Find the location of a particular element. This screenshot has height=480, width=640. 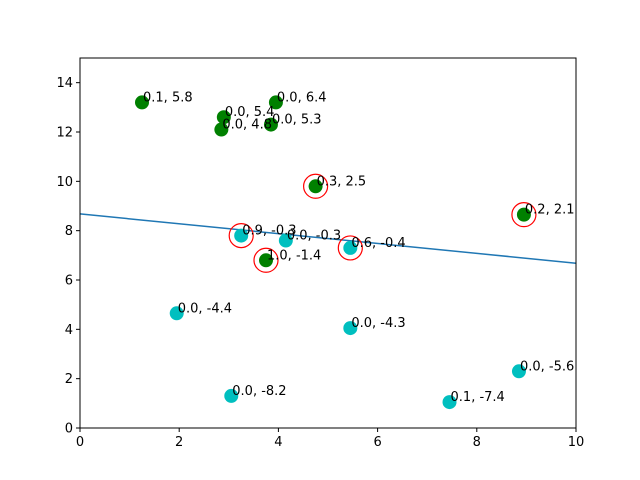

point-label-13: 0.0, -8.2 is located at coordinates (259, 391).